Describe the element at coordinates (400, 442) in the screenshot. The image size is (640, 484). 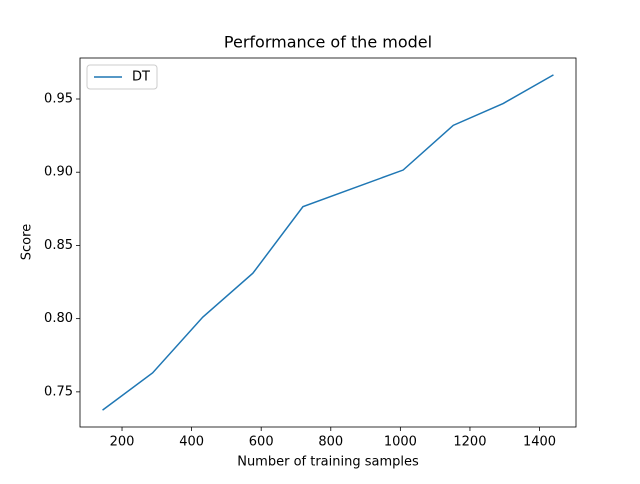
I see `x-tick-label: 1000` at that location.